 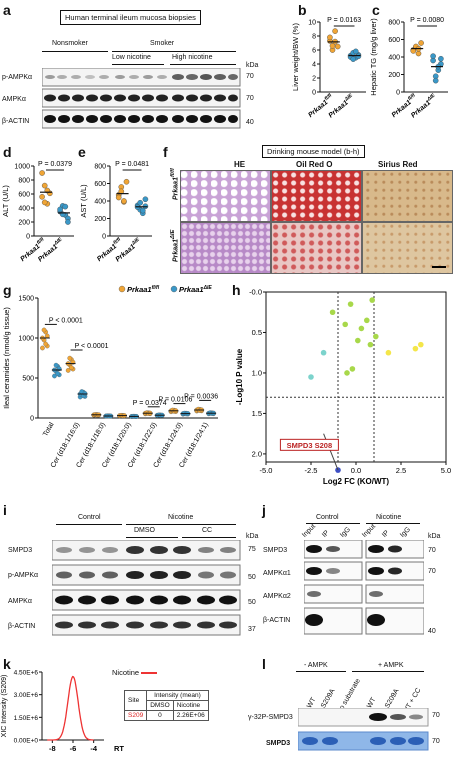 I want to click on kda-label: kDa, so click(x=252, y=65).